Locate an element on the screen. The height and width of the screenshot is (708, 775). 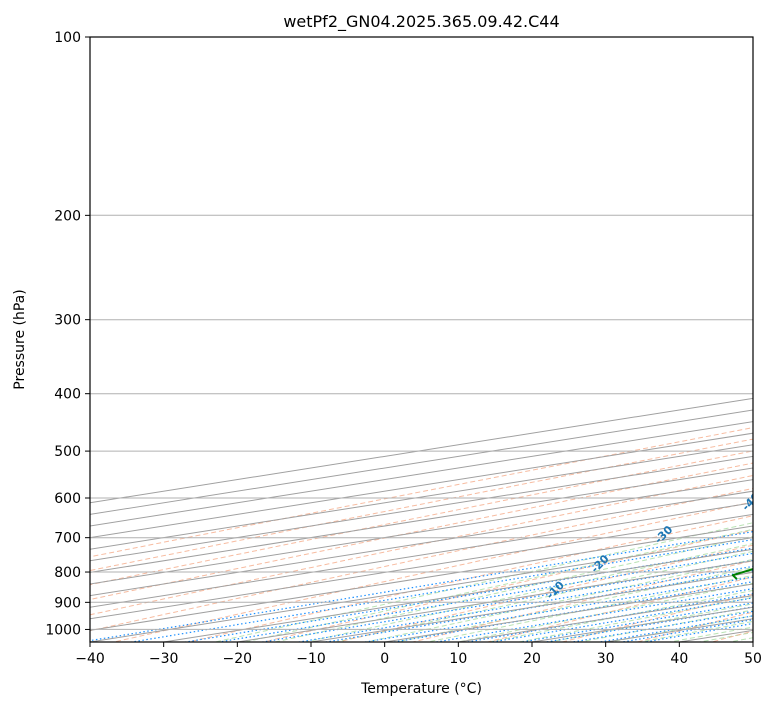
y-tick-label: 700 is located at coordinates (67, 539).